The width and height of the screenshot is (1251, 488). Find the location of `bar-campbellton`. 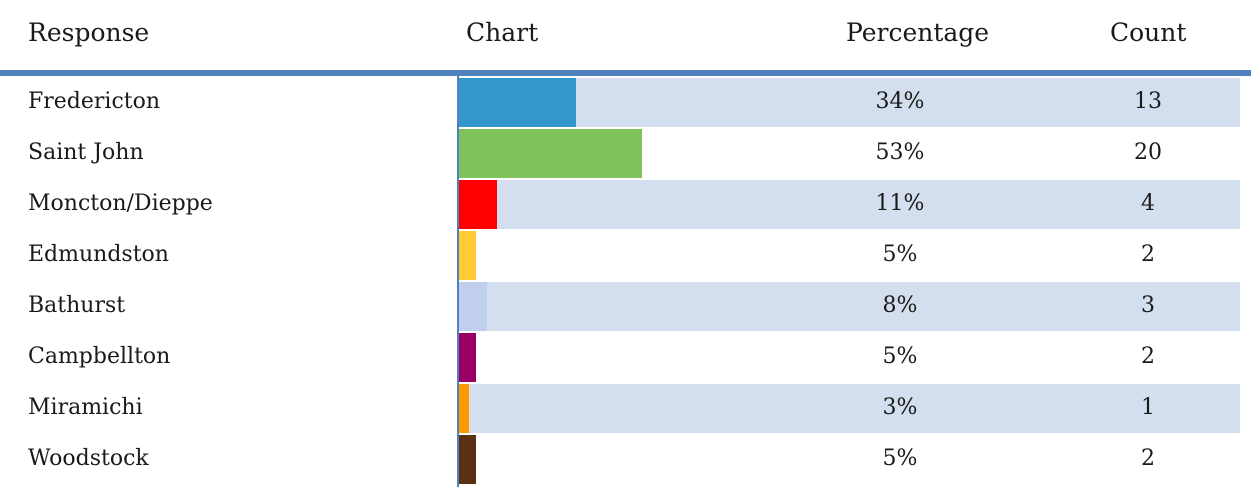

bar-campbellton is located at coordinates (468, 357).